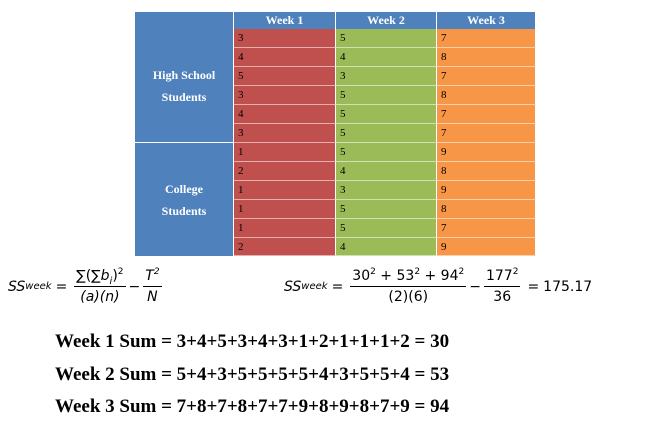 This screenshot has width=650, height=427. I want to click on fraction-numerator: ∑(∑bi)2, so click(100, 277).